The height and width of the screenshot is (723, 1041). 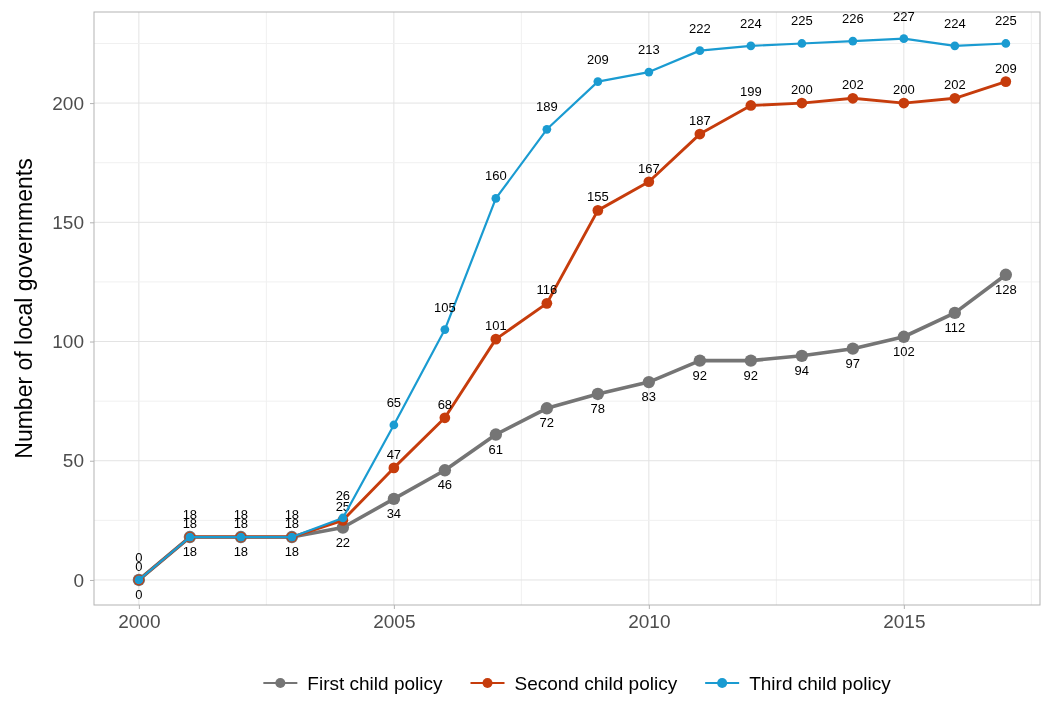 I want to click on data-label: 167, so click(x=649, y=168).